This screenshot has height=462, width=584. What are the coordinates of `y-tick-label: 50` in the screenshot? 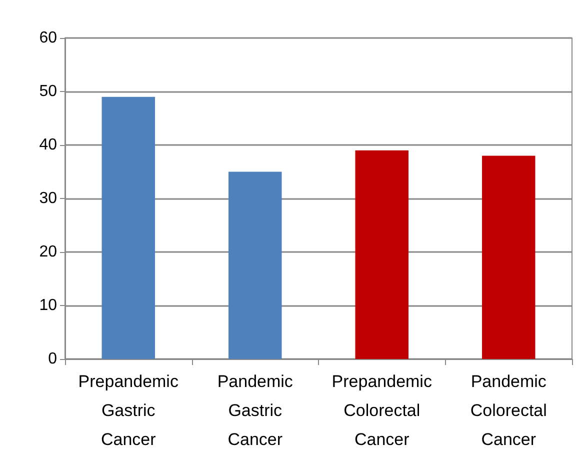 It's located at (48, 91).